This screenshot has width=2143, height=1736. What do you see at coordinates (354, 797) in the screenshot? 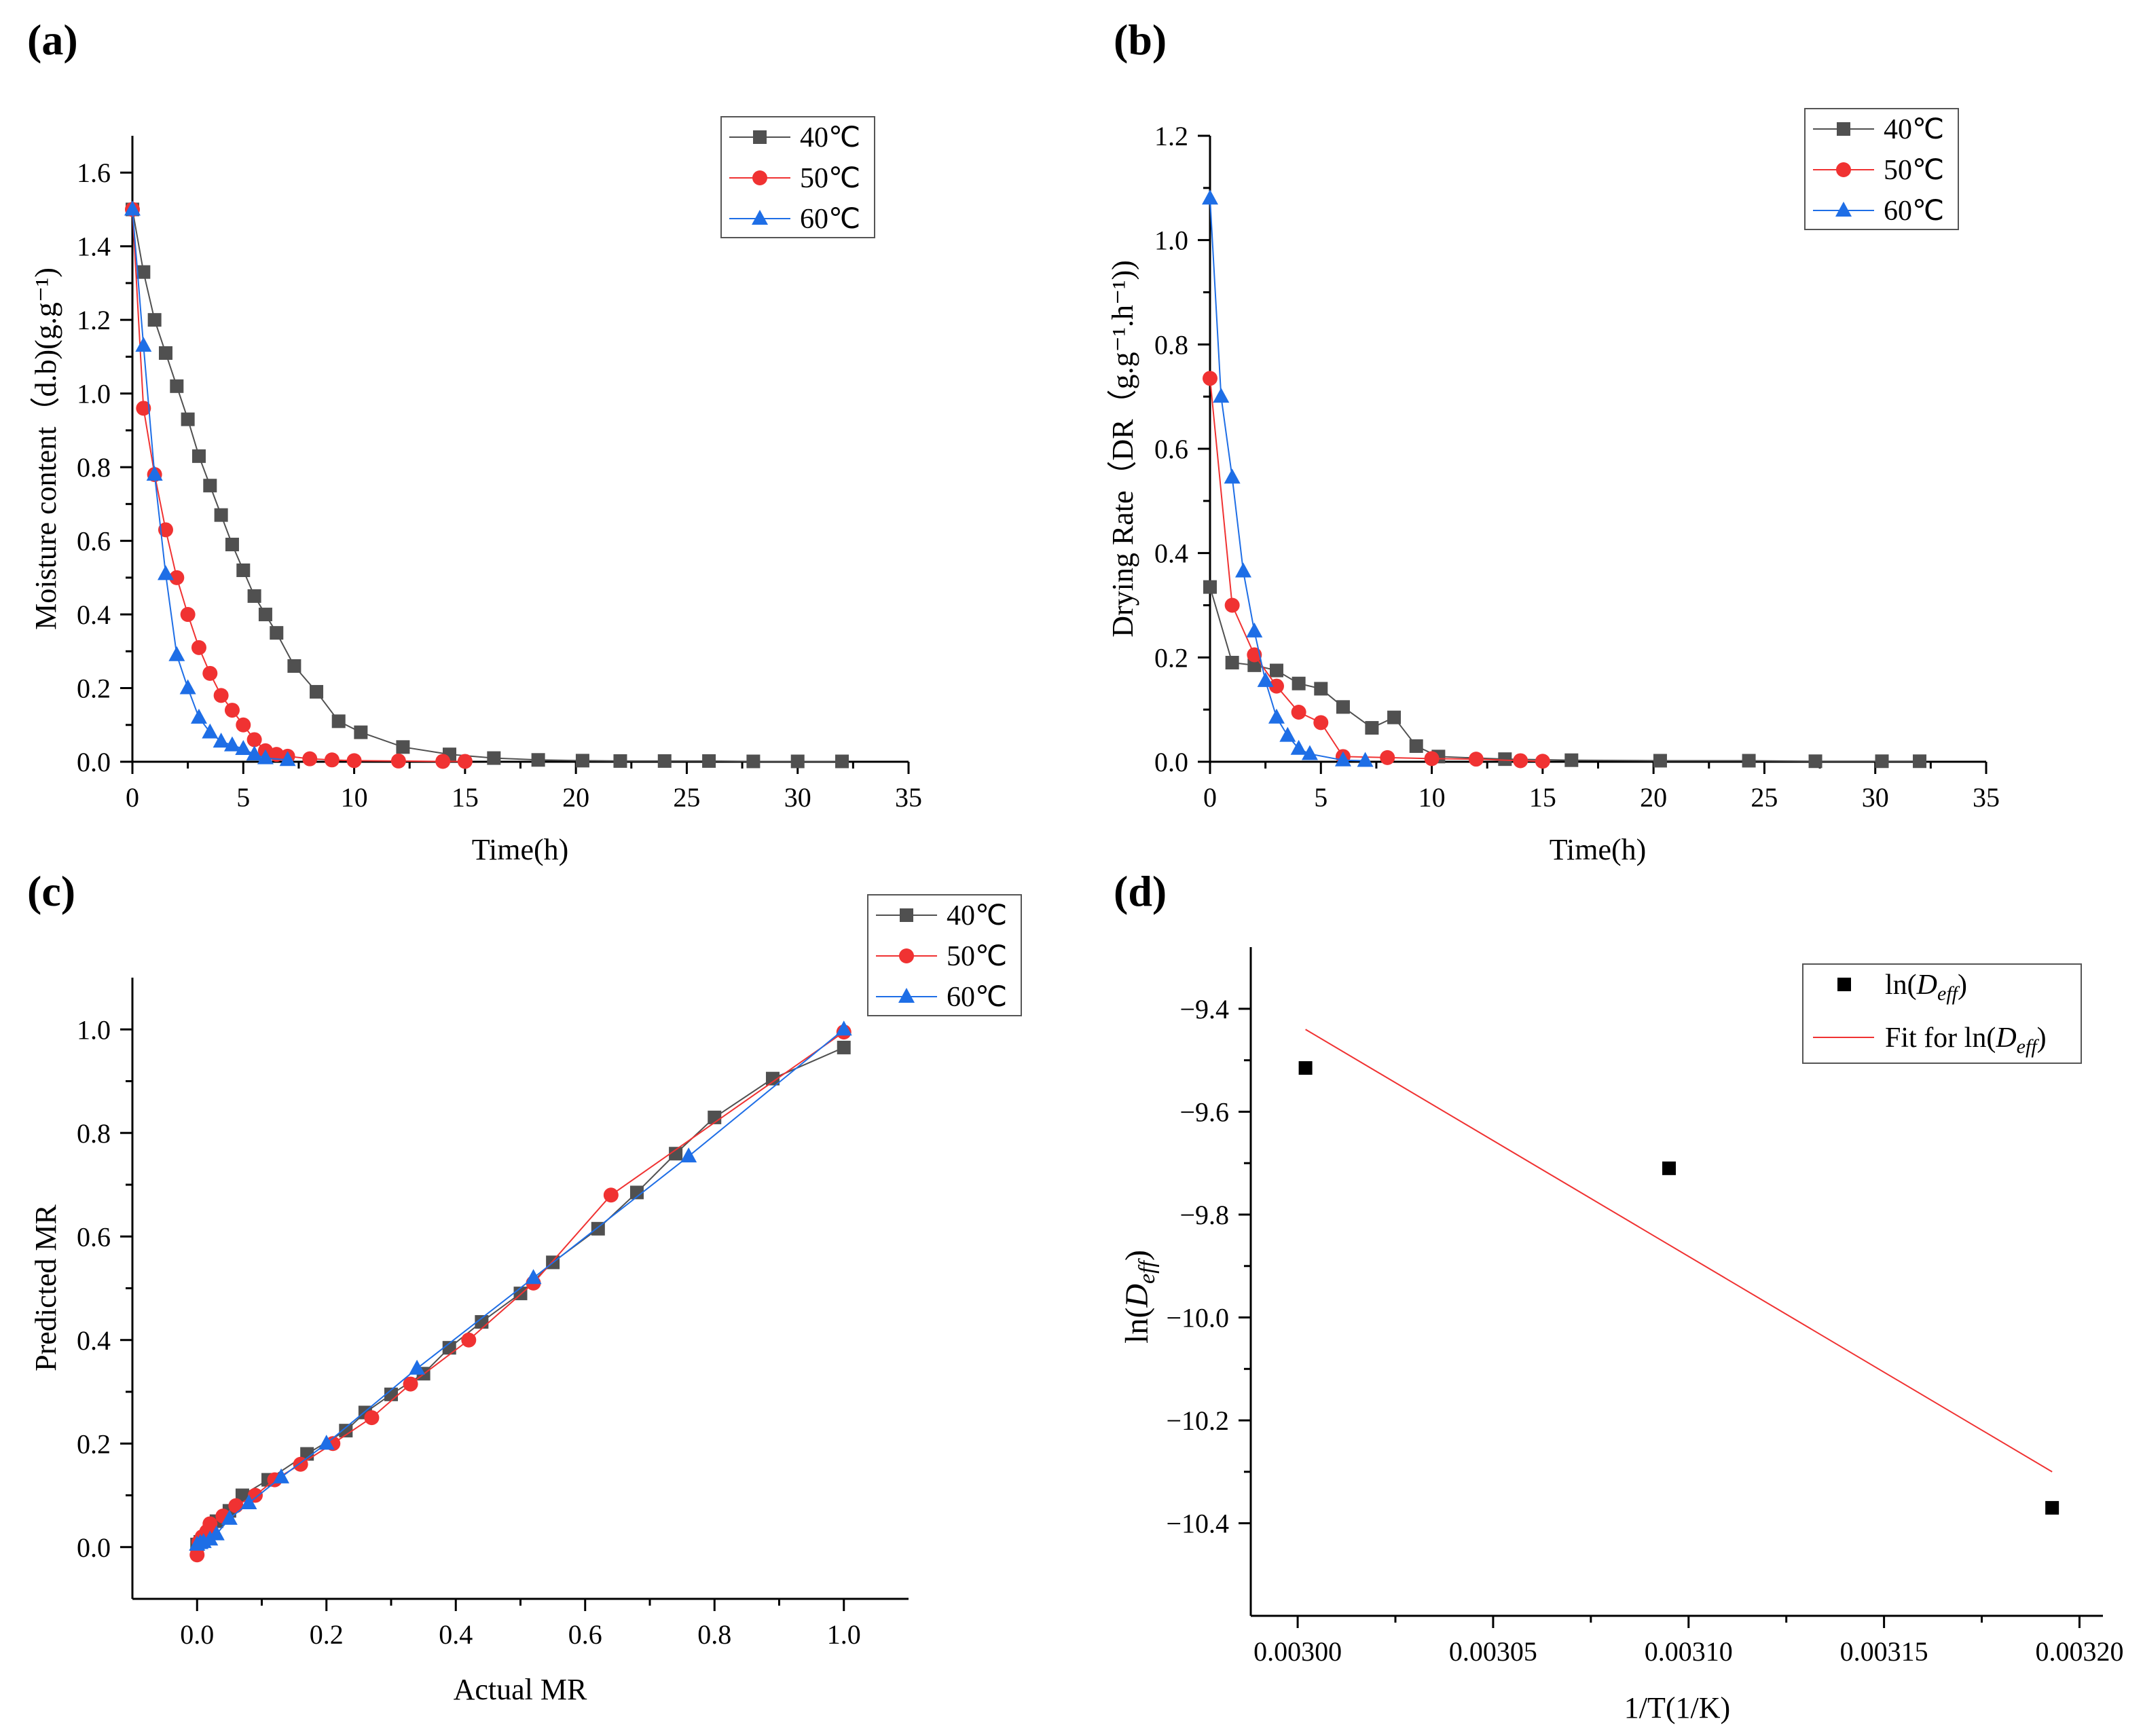
I see `x-tick-label: 10` at bounding box center [354, 797].